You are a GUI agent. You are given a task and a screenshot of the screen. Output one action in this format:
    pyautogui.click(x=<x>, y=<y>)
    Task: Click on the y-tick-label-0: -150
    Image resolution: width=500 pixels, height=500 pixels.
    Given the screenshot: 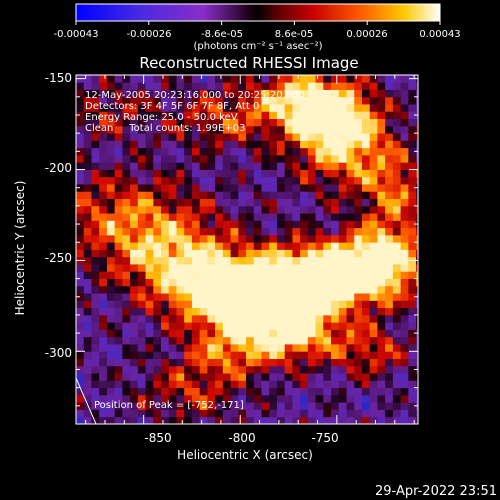 What is the action you would take?
    pyautogui.click(x=58, y=78)
    